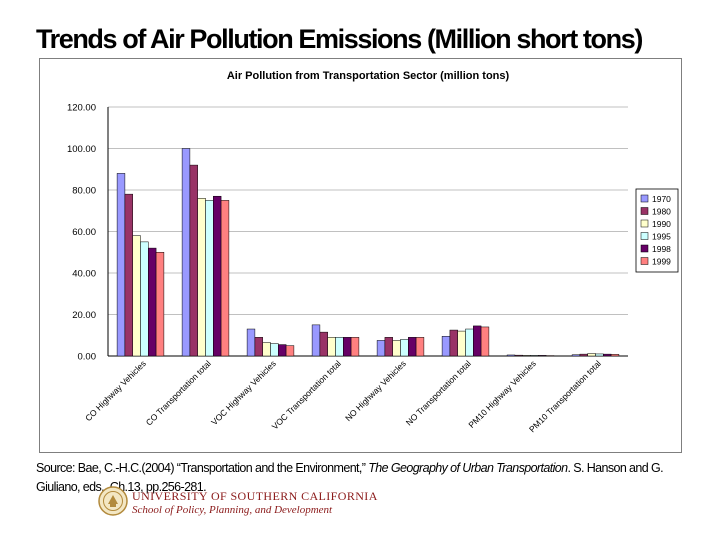 This screenshot has height=540, width=720. Describe the element at coordinates (84, 315) in the screenshot. I see `y-tick-label: 20.00` at that location.